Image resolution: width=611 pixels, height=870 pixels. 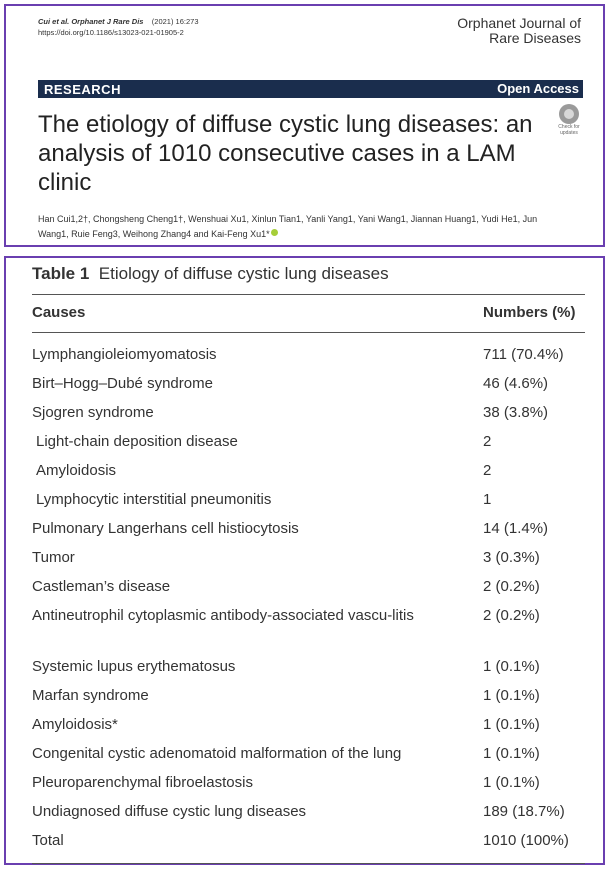 I want to click on numbers-cell: 3 (0.3%), so click(x=511, y=557).